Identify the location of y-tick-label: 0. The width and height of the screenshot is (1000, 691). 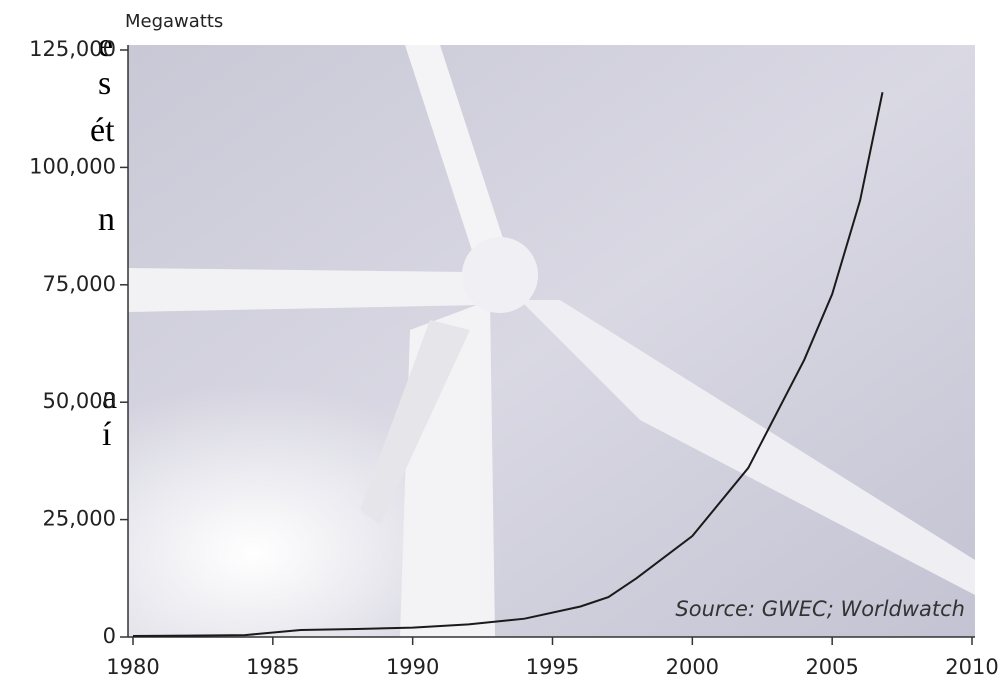
(109, 636).